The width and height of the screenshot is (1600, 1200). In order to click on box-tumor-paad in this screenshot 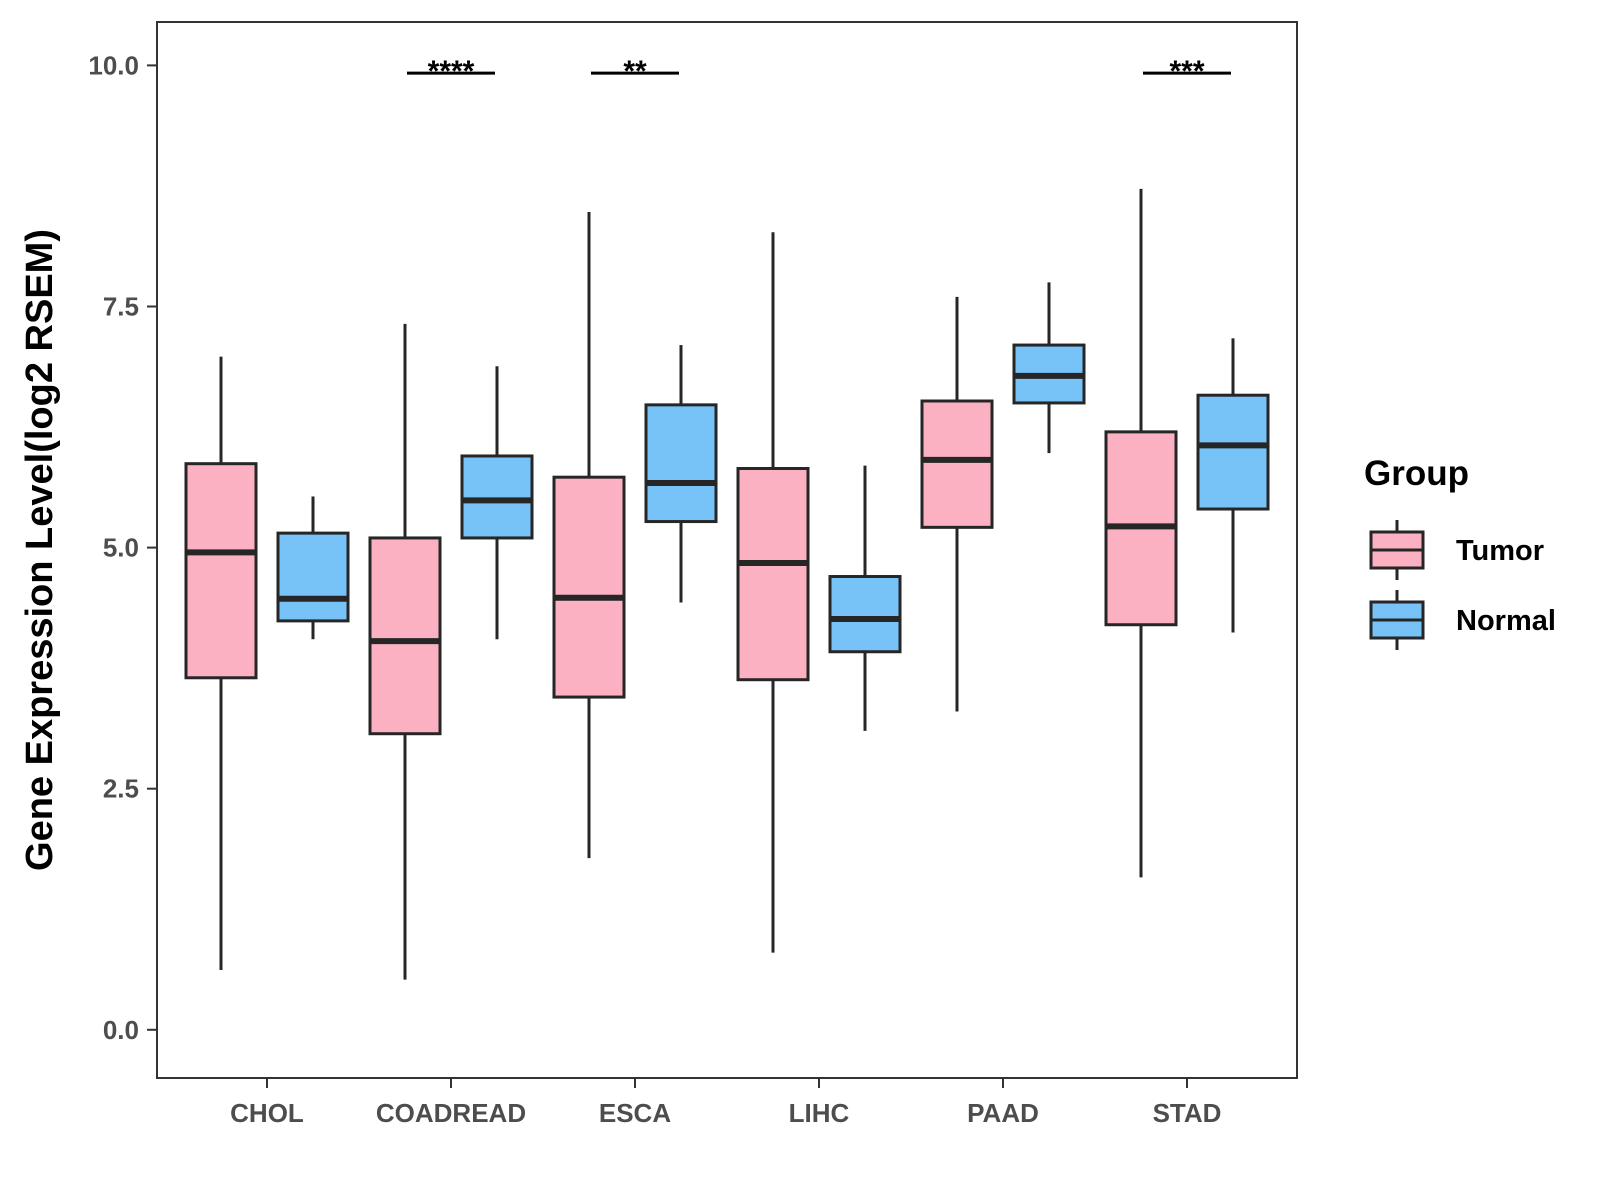, I will do `click(957, 504)`.